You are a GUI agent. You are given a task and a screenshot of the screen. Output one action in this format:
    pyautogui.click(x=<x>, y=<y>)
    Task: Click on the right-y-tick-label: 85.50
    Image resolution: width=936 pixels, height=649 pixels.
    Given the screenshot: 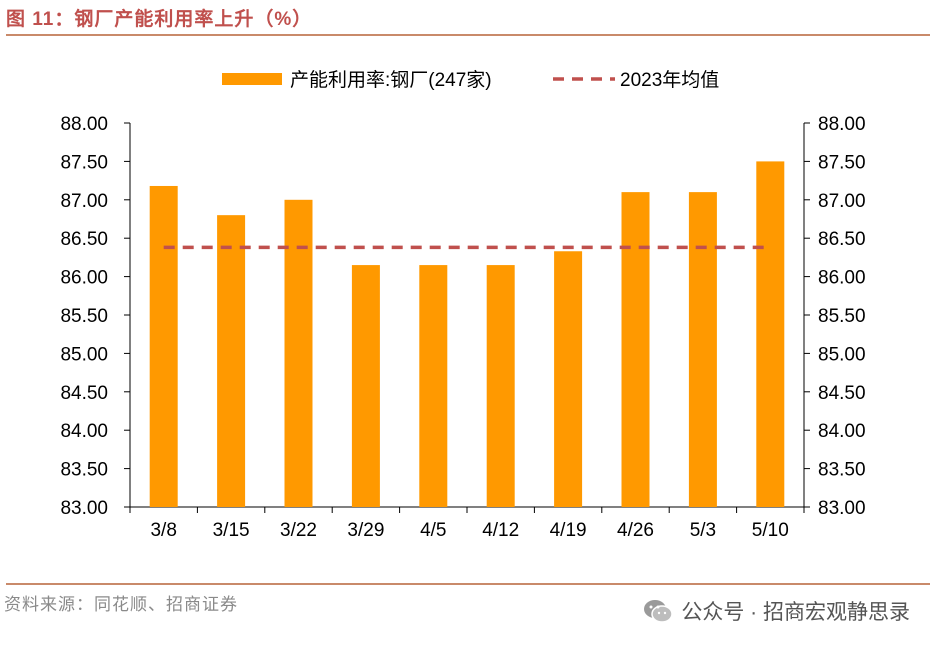 What is the action you would take?
    pyautogui.click(x=842, y=316)
    